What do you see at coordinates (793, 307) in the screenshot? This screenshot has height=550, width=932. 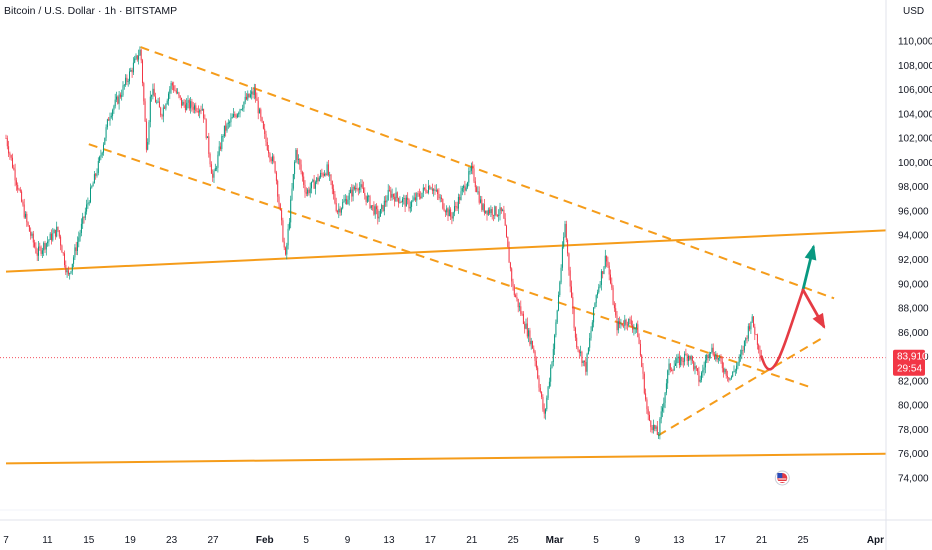 I see `projection-layer` at bounding box center [793, 307].